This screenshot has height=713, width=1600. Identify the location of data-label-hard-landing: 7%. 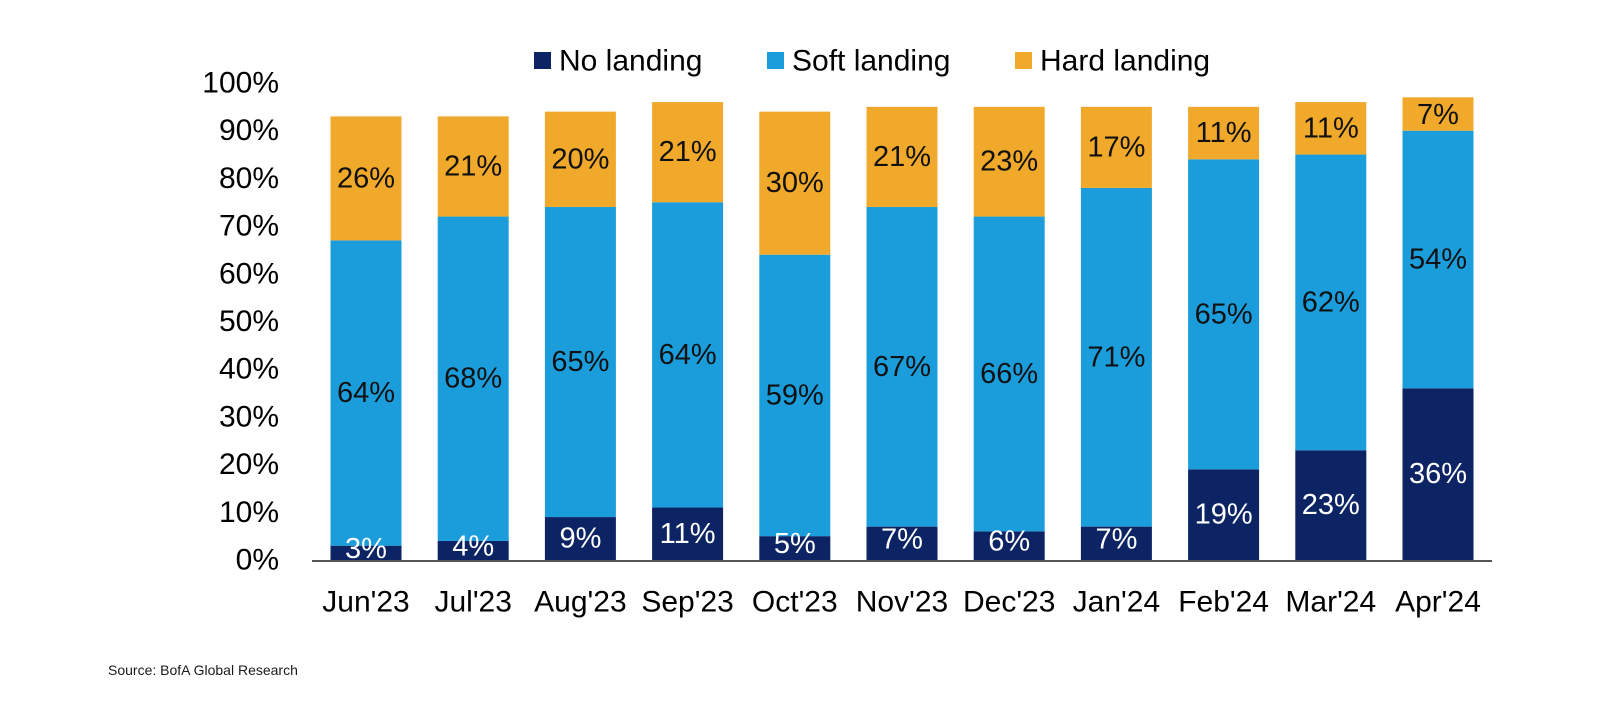
(1438, 115).